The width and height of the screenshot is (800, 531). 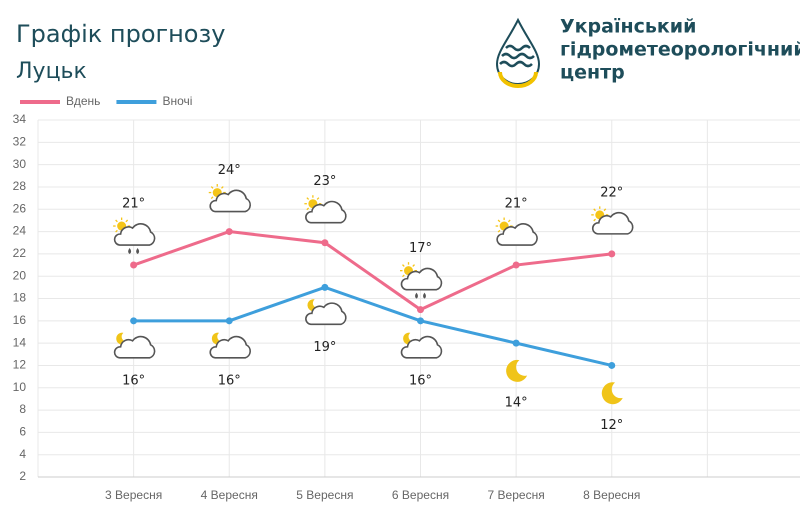 I want to click on y-tick-label: 22, so click(x=20, y=253).